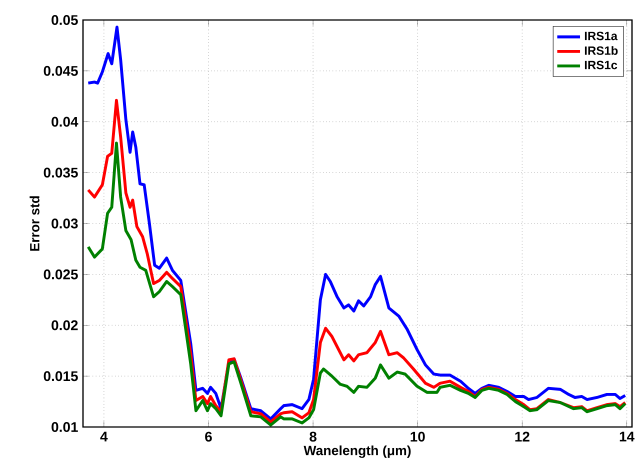 The image size is (636, 469). I want to click on y-tick-label: 0.05, so click(65, 20).